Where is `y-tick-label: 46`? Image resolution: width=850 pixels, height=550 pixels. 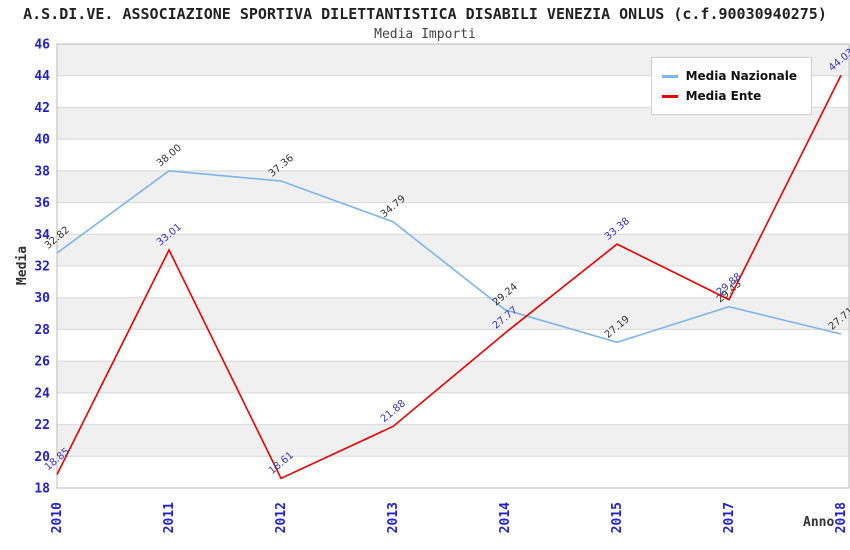 y-tick-label: 46 is located at coordinates (42, 45).